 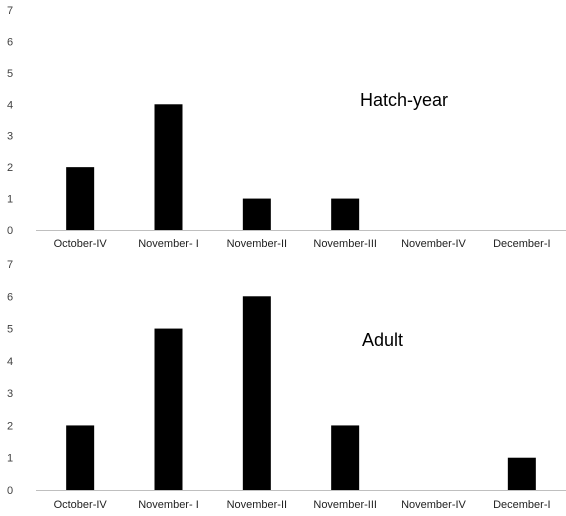 I want to click on adult-y-tick-label: 1, so click(x=10, y=459).